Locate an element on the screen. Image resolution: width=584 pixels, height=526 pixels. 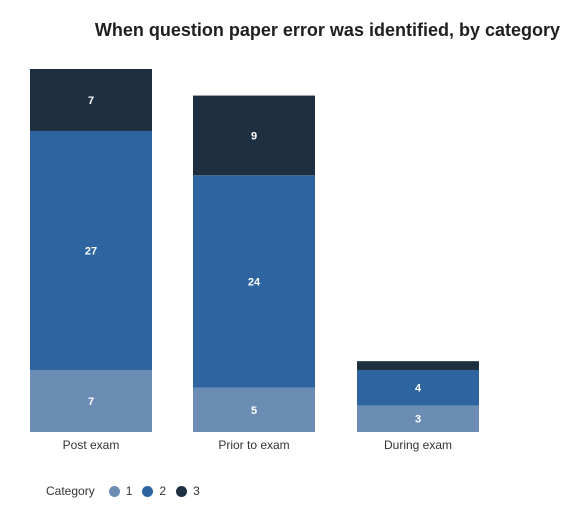
legend-item-1: 1 is located at coordinates (120, 491).